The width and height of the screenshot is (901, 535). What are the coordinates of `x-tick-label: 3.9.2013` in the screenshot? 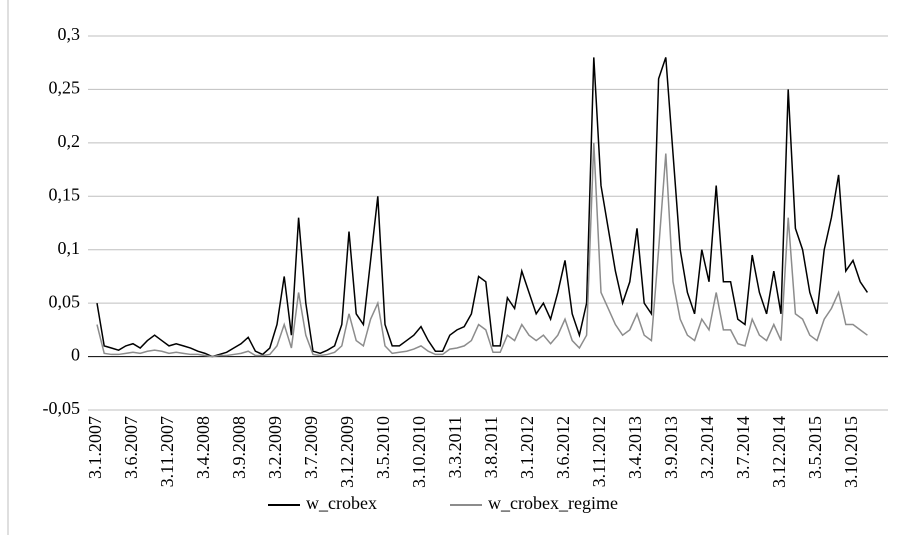 It's located at (671, 447).